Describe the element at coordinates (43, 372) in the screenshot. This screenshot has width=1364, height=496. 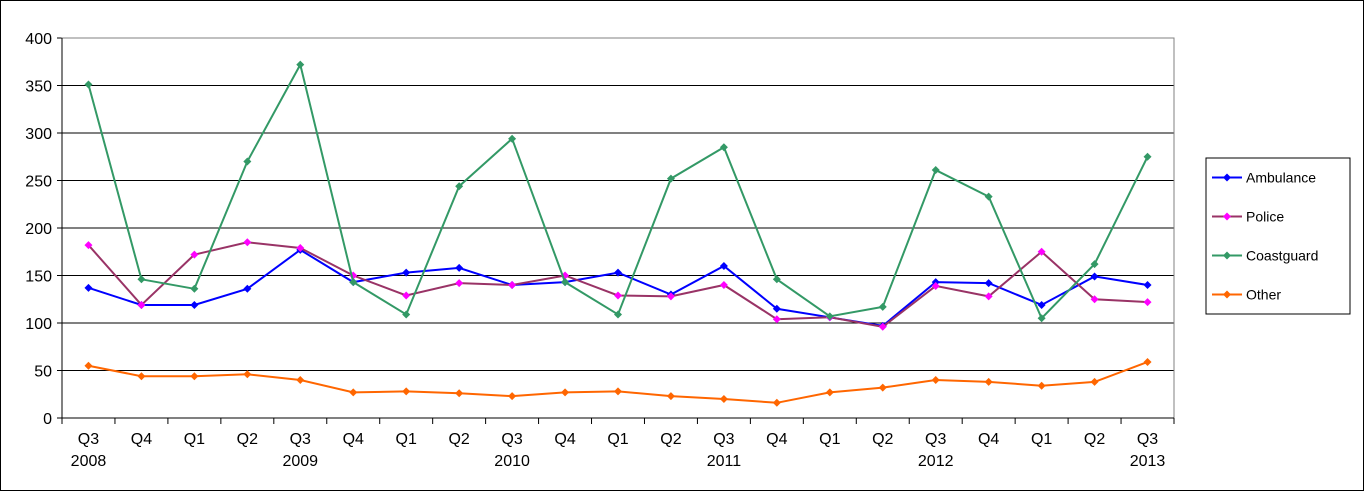
I see `y-tick-label: 50` at that location.